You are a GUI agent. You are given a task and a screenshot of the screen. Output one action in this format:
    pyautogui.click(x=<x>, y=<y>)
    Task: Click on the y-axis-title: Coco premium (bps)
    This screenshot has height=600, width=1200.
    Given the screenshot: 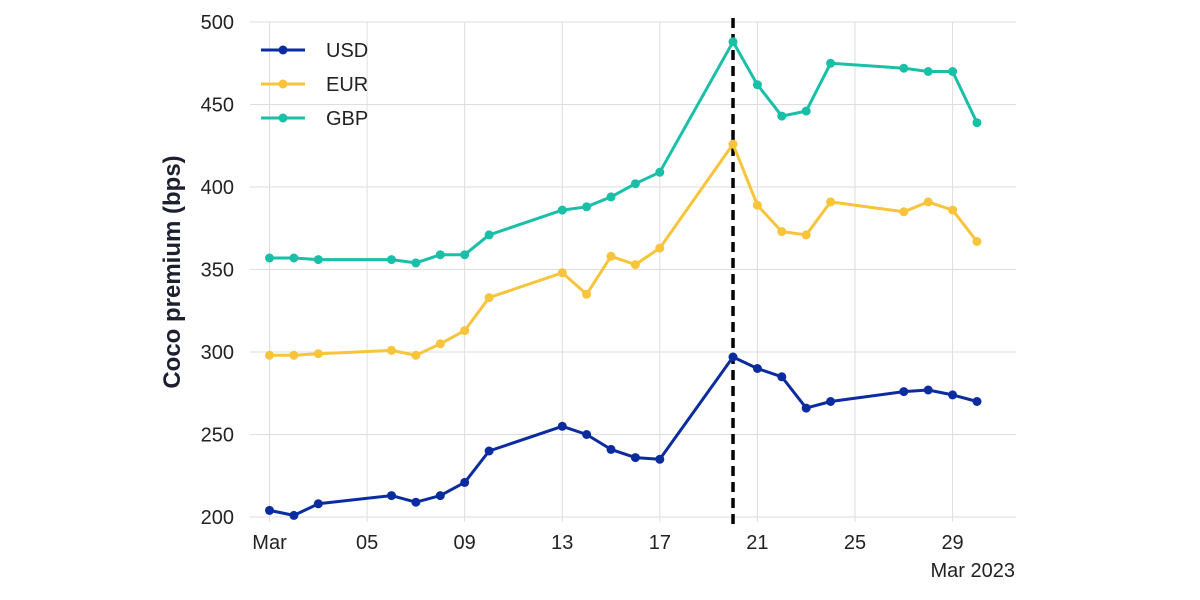 What is the action you would take?
    pyautogui.click(x=172, y=271)
    